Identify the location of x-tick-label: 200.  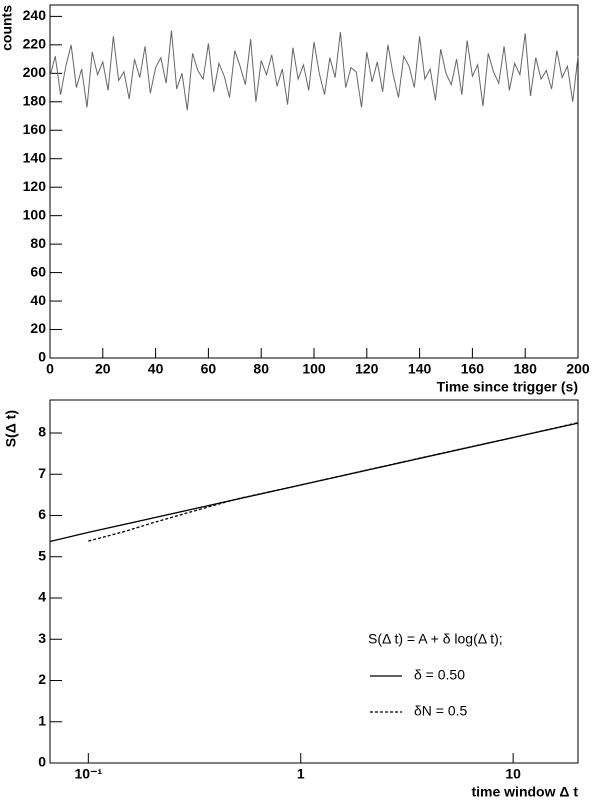
(578, 369).